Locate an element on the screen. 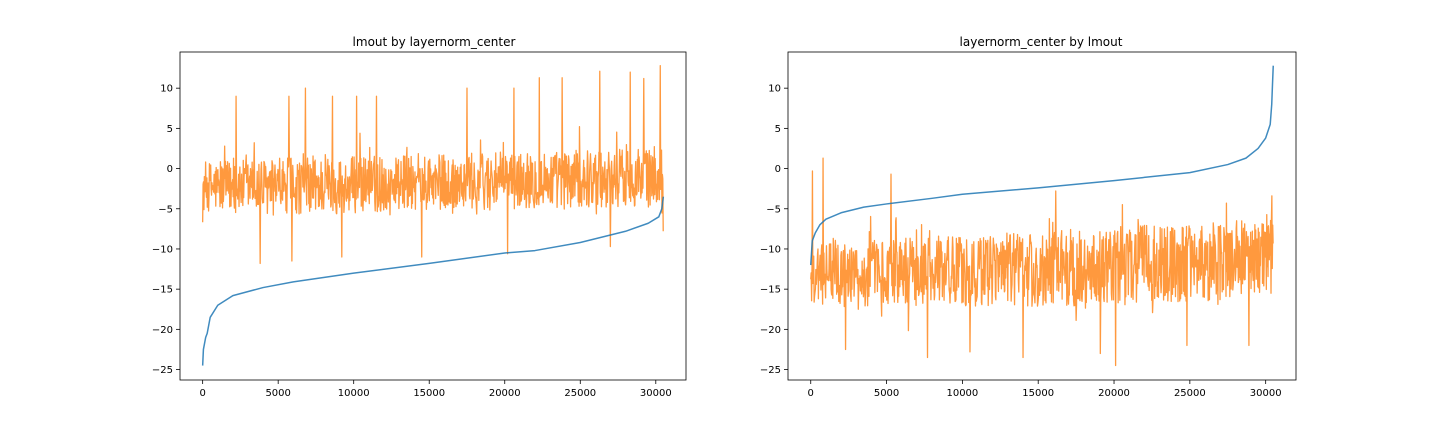 The image size is (1440, 432). left-chart-y-tick-label: −15 is located at coordinates (162, 290).